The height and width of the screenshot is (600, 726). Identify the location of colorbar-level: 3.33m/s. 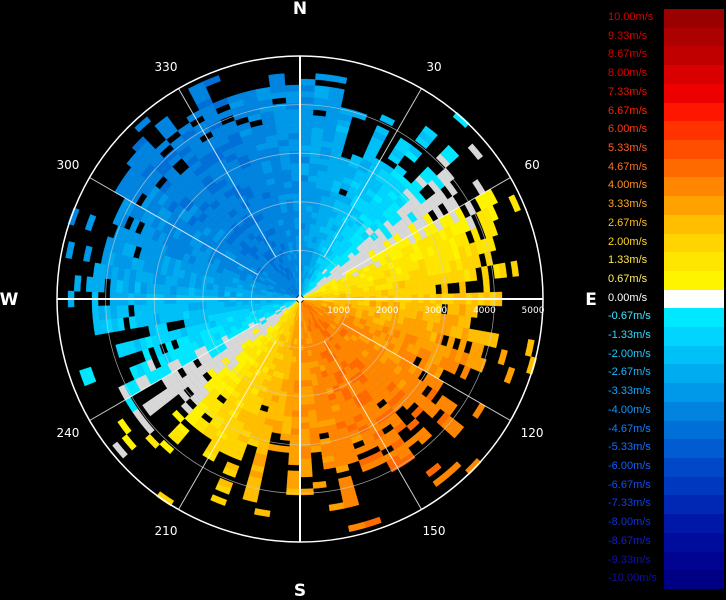
(666, 206).